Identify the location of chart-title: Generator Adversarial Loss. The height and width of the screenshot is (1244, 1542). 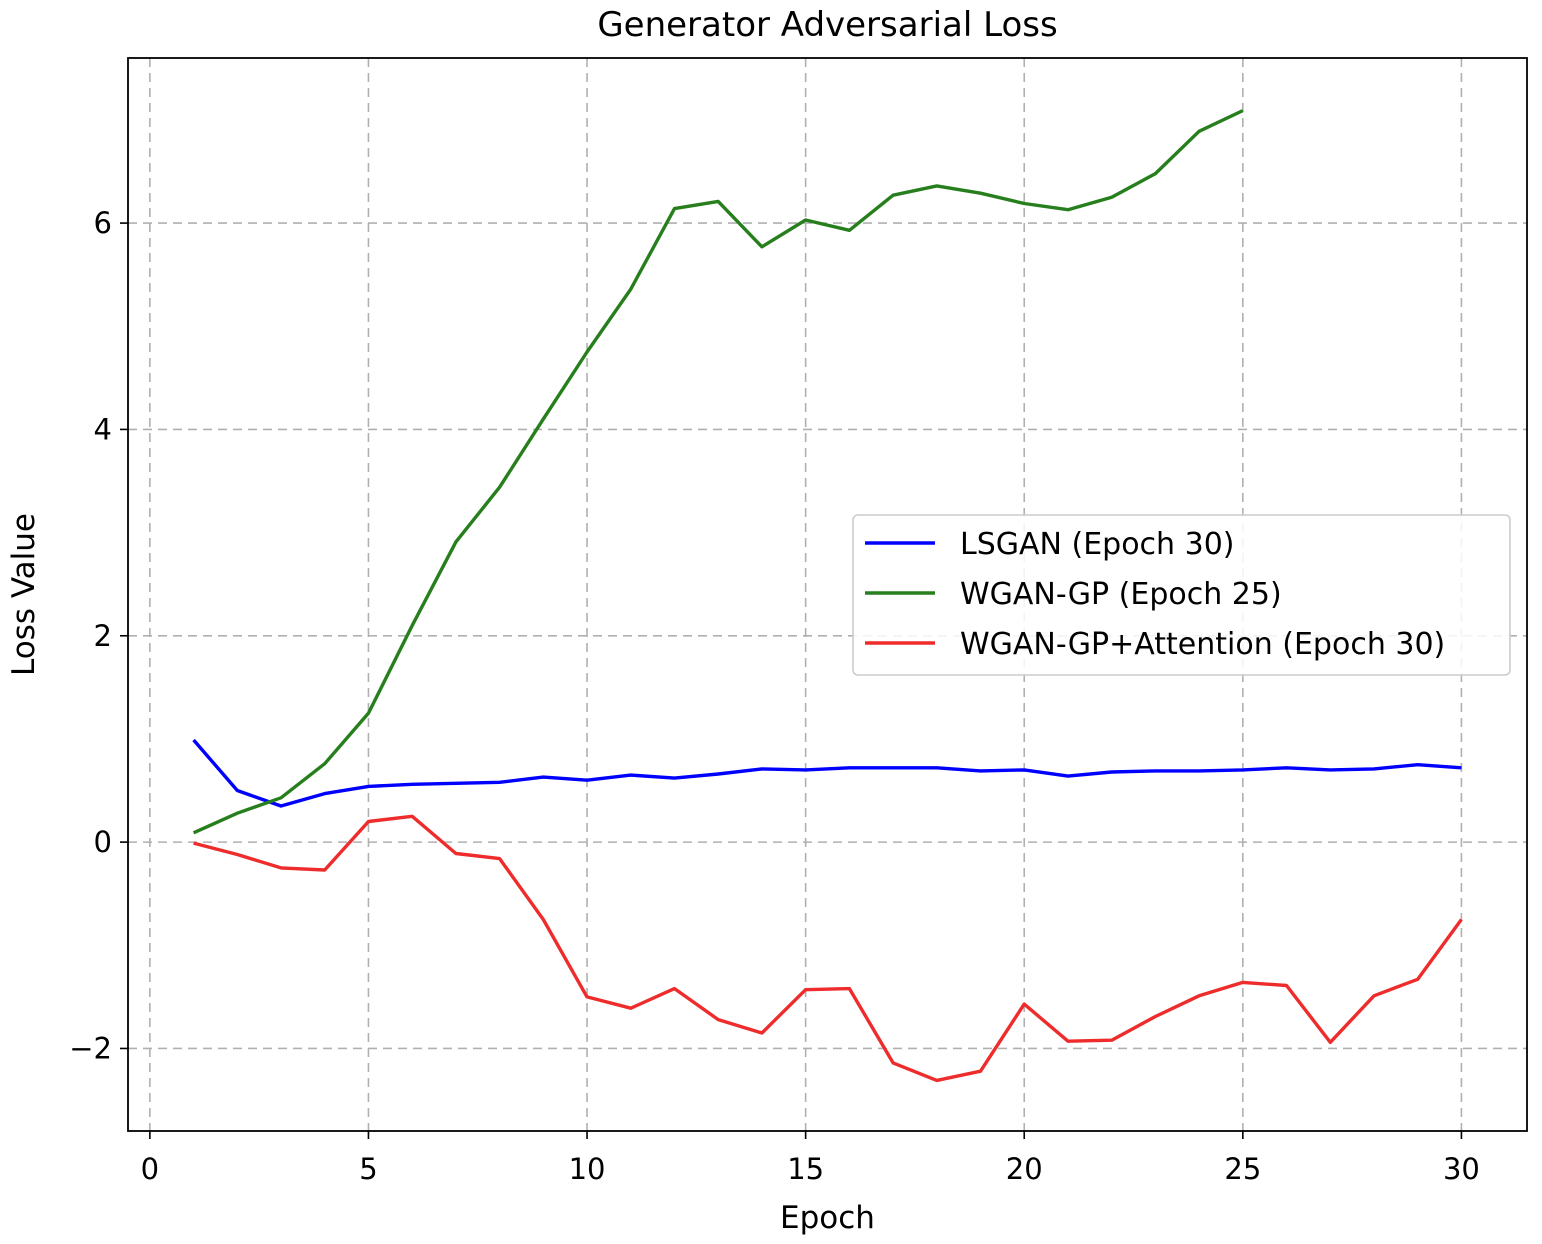
(827, 25).